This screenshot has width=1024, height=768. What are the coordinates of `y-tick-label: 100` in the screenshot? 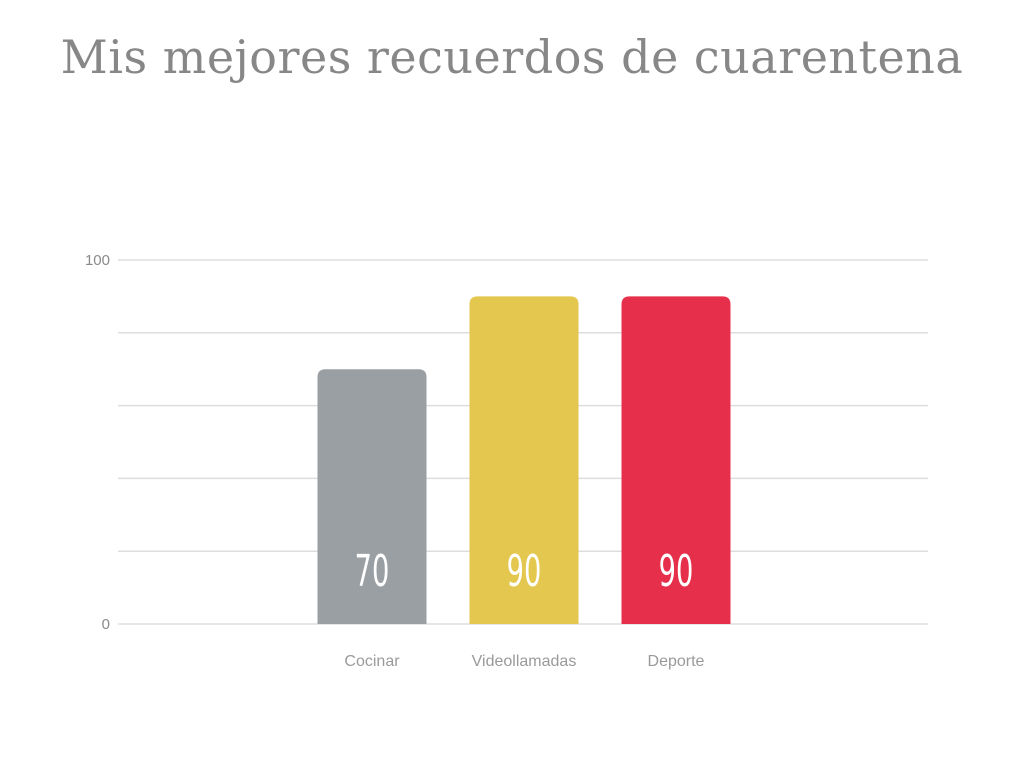 It's located at (97, 260).